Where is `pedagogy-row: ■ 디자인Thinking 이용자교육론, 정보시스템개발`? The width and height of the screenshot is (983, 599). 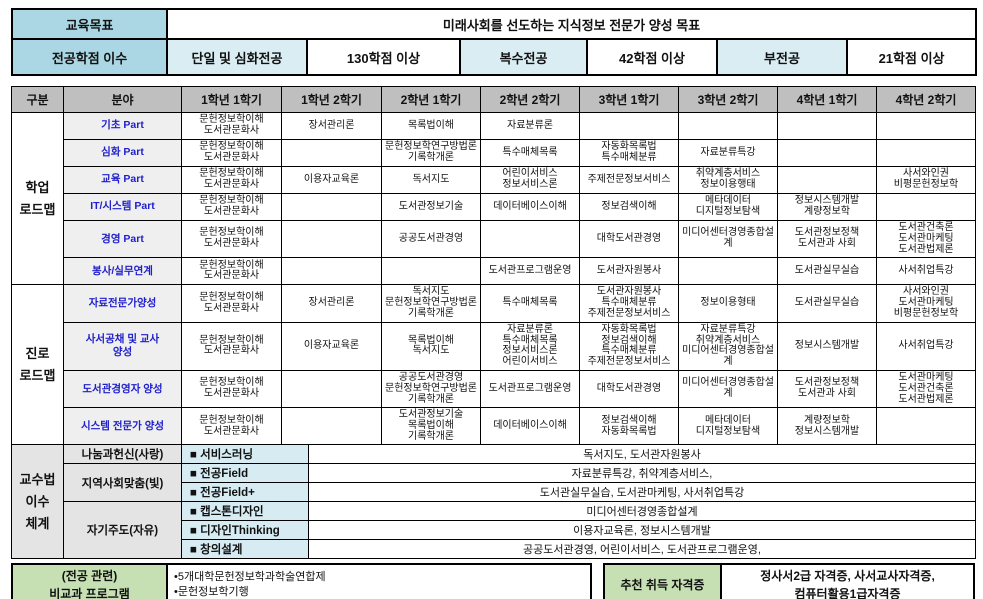
pedagogy-row: ■ 디자인Thinking 이용자교육론, 정보시스템개발 is located at coordinates (494, 530).